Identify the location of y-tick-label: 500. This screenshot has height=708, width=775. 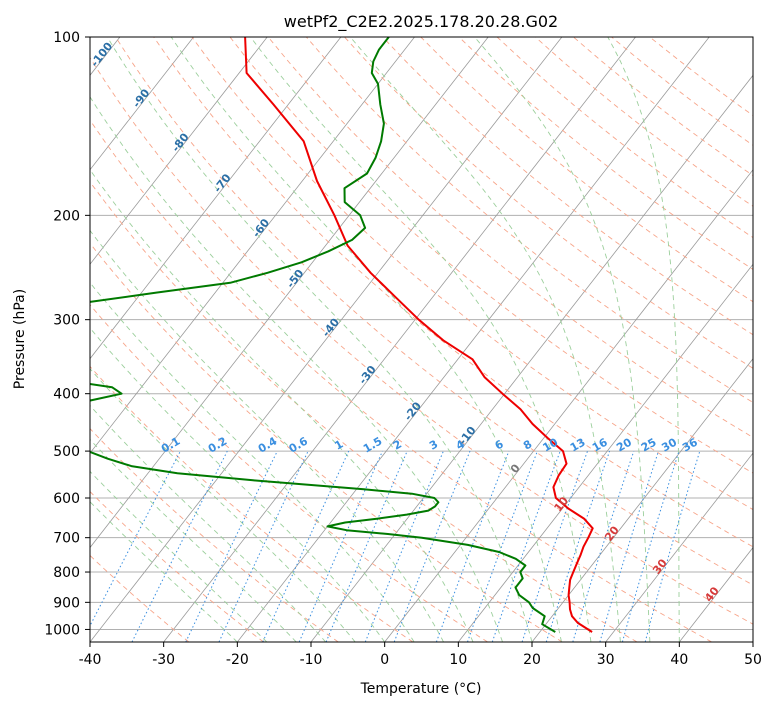
(66, 452).